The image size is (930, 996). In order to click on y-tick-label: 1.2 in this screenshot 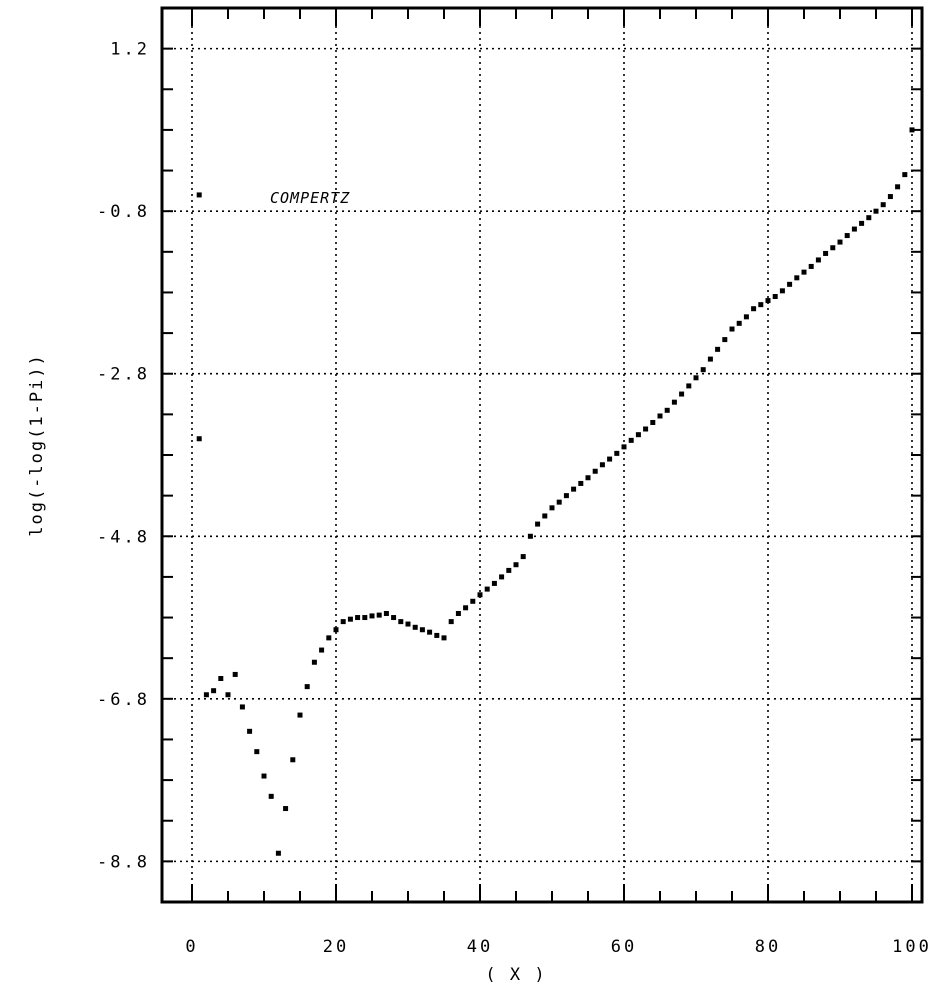, I will do `click(130, 50)`.